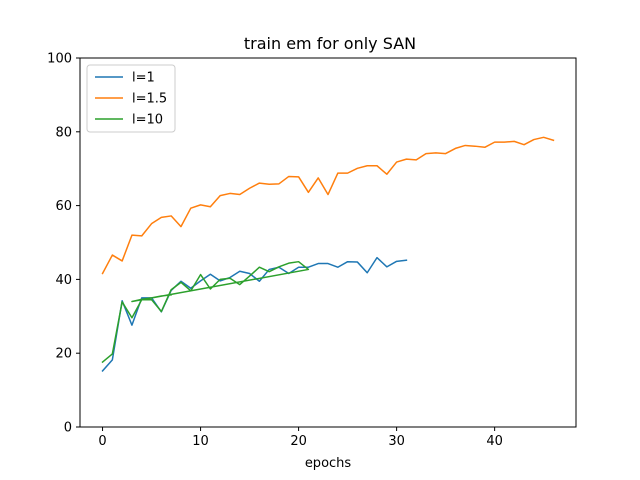 Image resolution: width=640 pixels, height=480 pixels. I want to click on y-tick-label: 0, so click(68, 428).